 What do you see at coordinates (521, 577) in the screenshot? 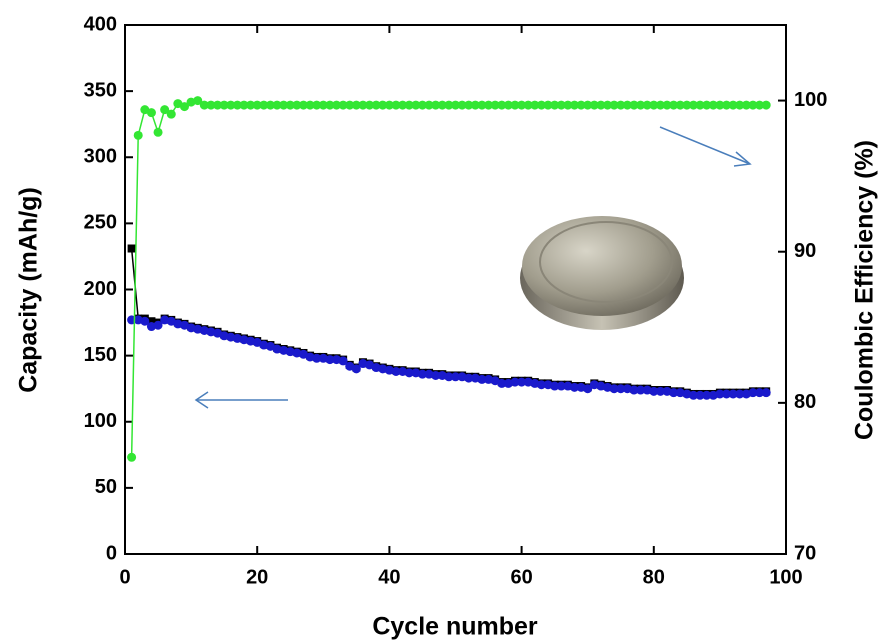
I see `x-tick-label: 60` at bounding box center [521, 577].